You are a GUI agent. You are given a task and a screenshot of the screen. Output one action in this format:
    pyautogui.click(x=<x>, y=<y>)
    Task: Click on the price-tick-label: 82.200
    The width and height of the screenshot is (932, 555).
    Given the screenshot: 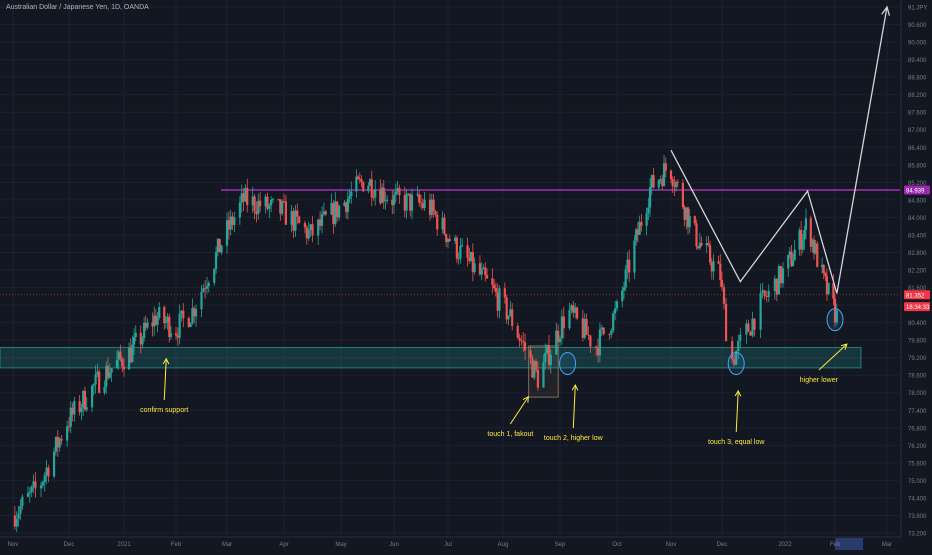 What is the action you would take?
    pyautogui.click(x=917, y=272)
    